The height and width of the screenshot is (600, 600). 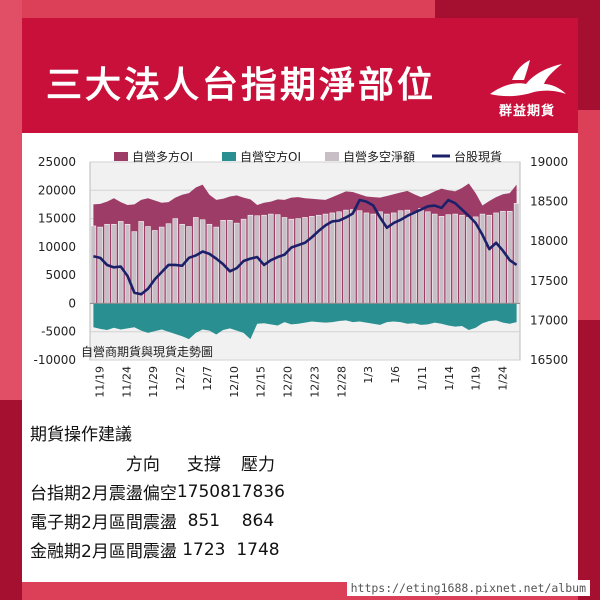 I want to click on y-left-tick-label: -10000, so click(x=54, y=360).